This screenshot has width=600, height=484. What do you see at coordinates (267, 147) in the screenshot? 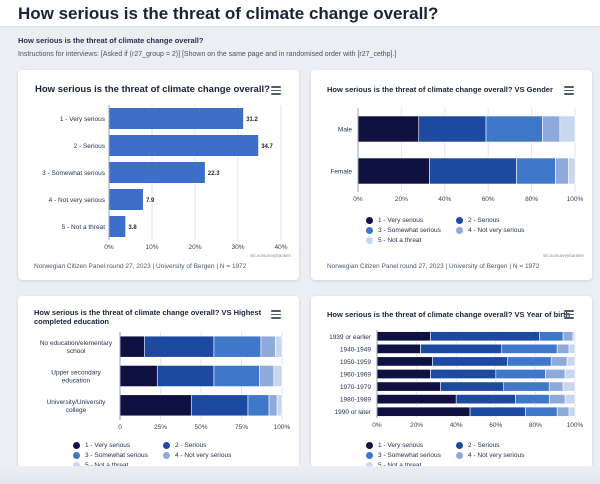
I see `data-label: 34.7` at bounding box center [267, 147].